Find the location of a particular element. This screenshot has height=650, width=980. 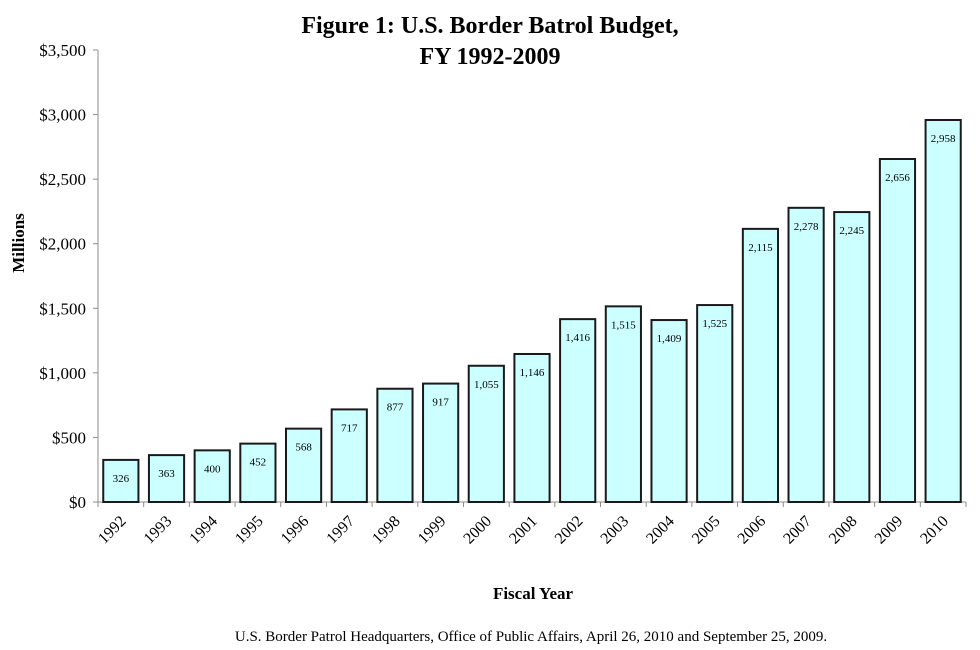

x-axis-title: Fiscal Year is located at coordinates (533, 593).